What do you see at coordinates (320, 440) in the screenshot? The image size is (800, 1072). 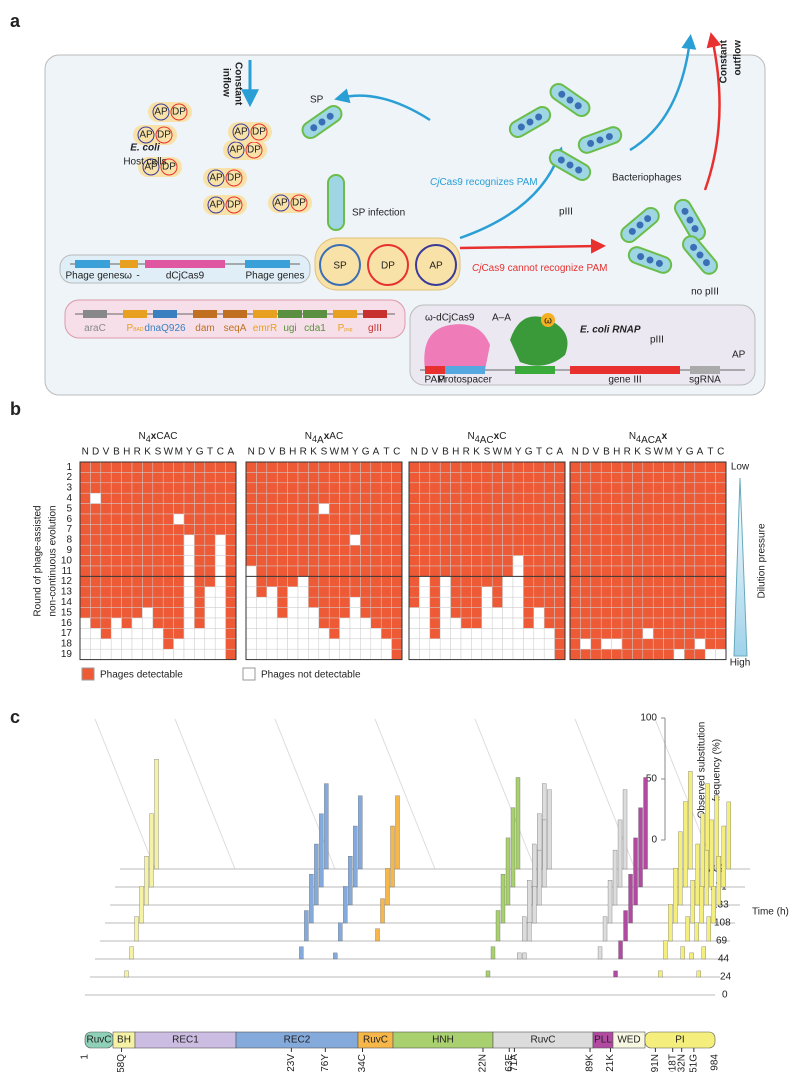 I see `title-part: A` at bounding box center [320, 440].